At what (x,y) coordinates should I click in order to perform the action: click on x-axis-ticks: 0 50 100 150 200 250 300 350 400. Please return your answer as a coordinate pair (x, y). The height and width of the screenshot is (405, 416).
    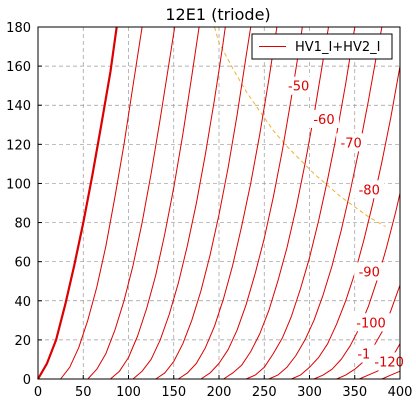
    Looking at the image, I should click on (223, 387).